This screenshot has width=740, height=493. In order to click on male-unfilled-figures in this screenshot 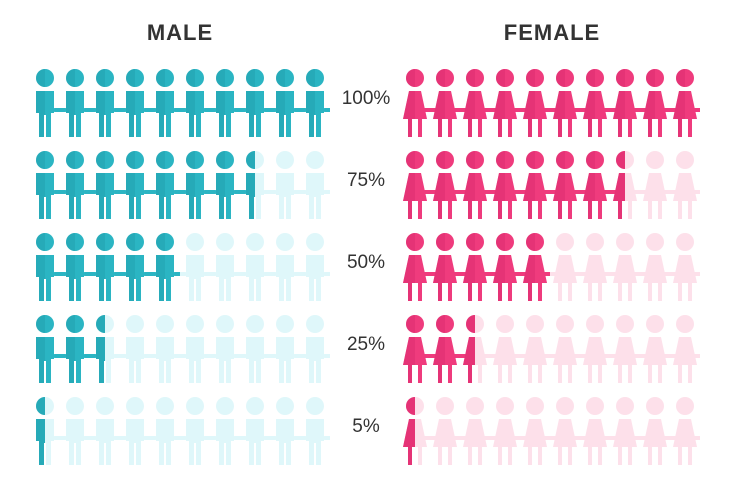, I will do `click(183, 431)`.